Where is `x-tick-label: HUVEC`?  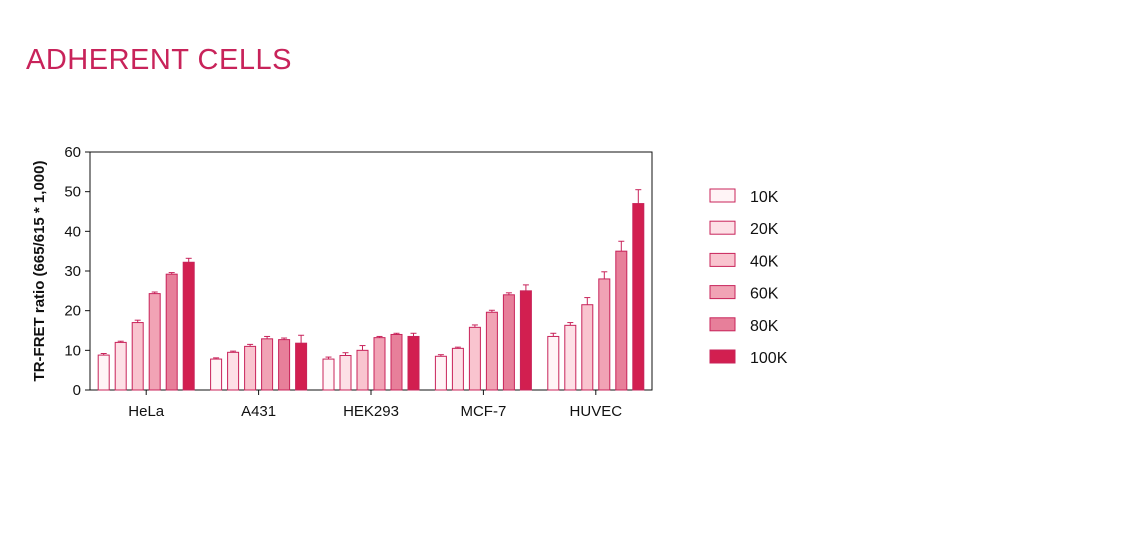 x-tick-label: HUVEC is located at coordinates (596, 411).